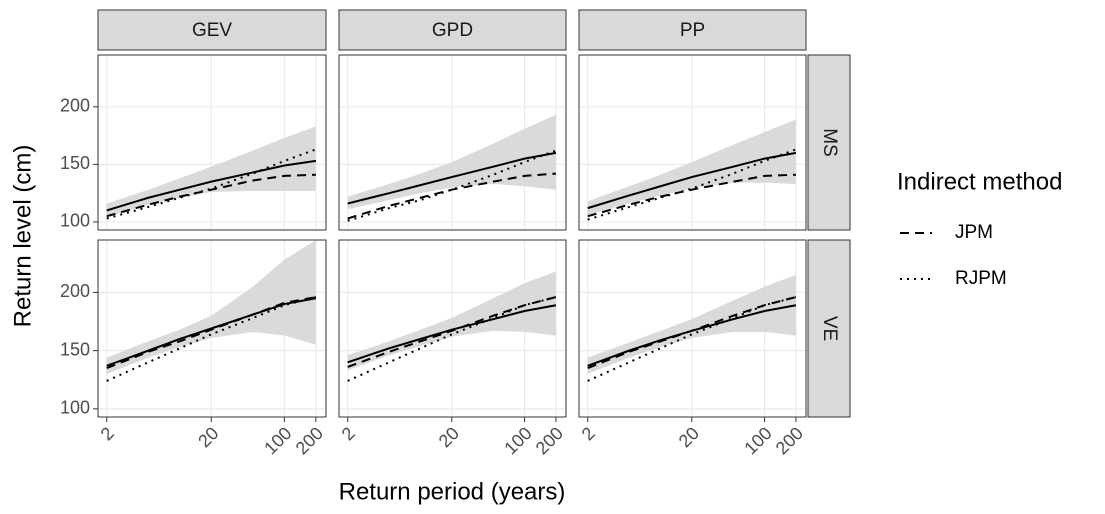 This screenshot has width=1105, height=514. I want to click on facet-label: PP, so click(692, 30).